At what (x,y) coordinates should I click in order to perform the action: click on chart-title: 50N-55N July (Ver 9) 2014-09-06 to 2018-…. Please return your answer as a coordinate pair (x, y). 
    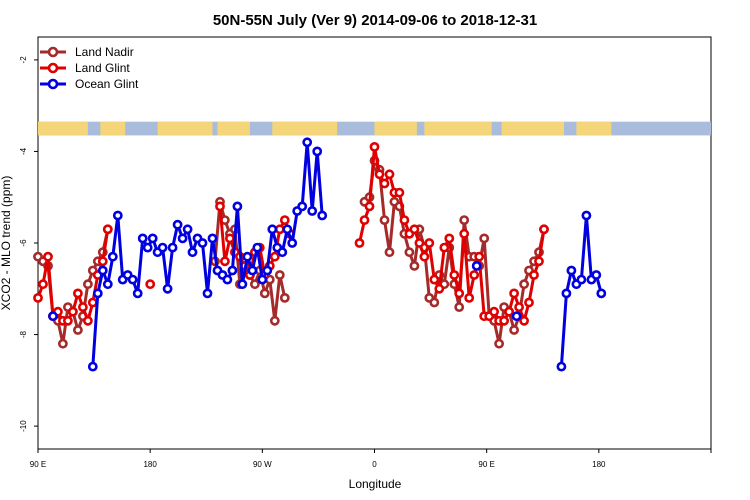
    Looking at the image, I should click on (375, 20).